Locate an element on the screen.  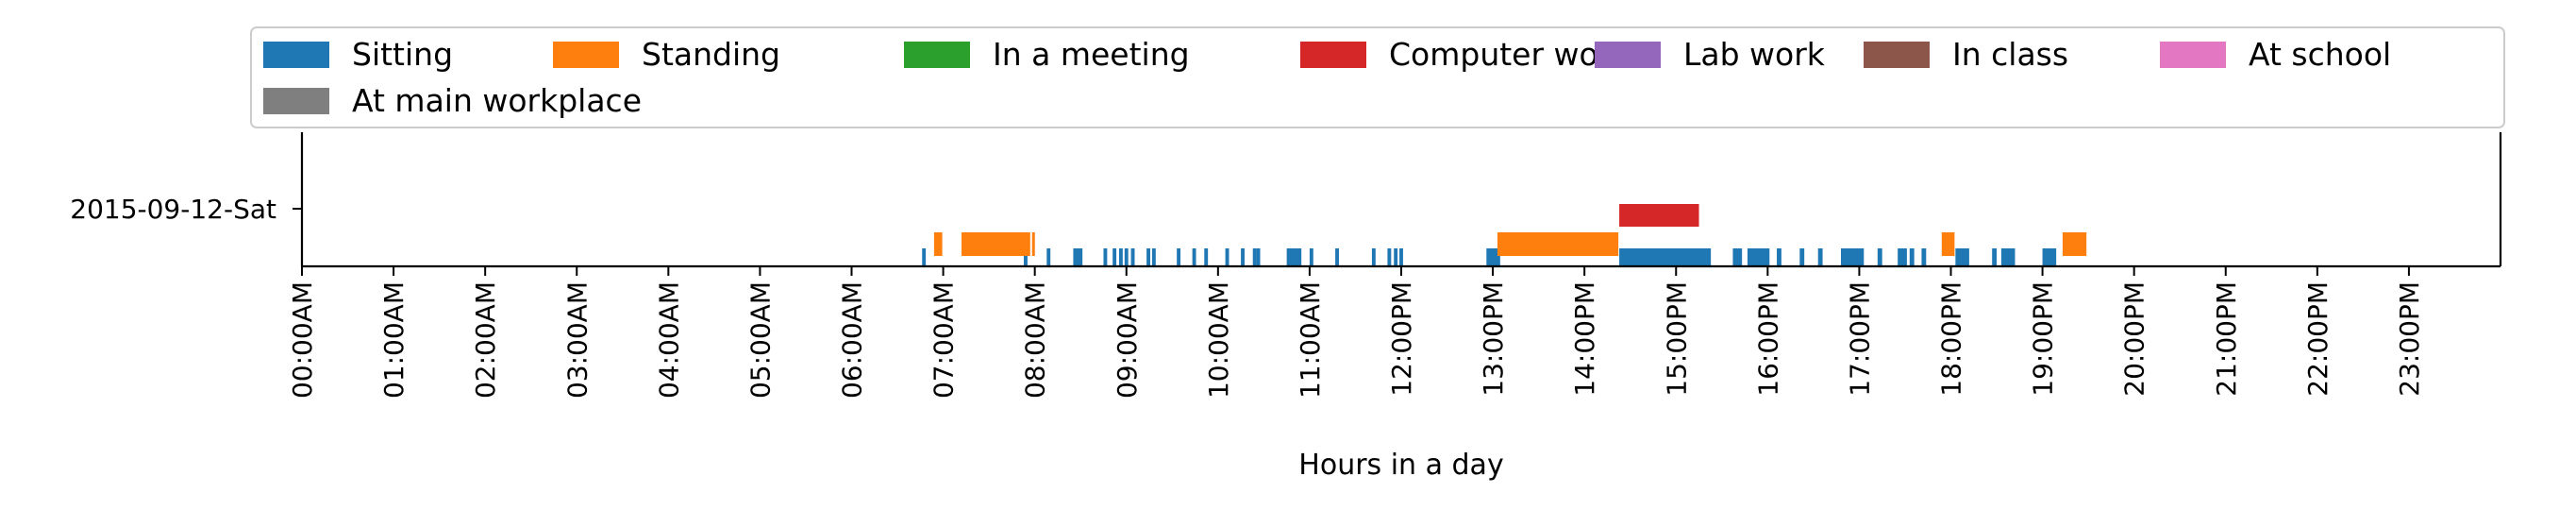
legend-swatch-in-a-meeting is located at coordinates (937, 55).